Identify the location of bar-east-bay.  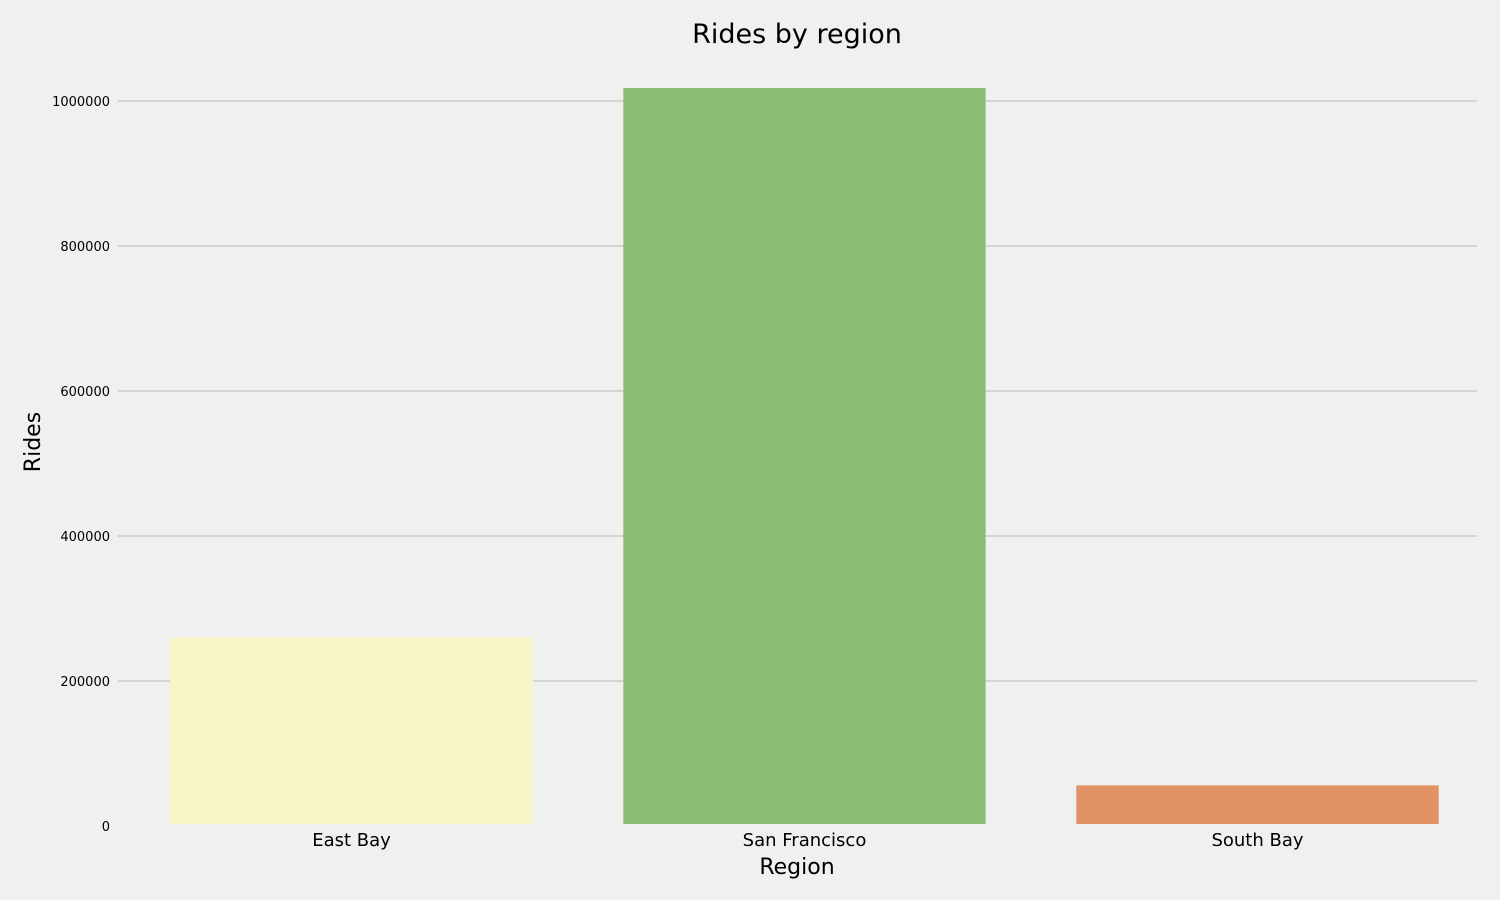
(351, 730).